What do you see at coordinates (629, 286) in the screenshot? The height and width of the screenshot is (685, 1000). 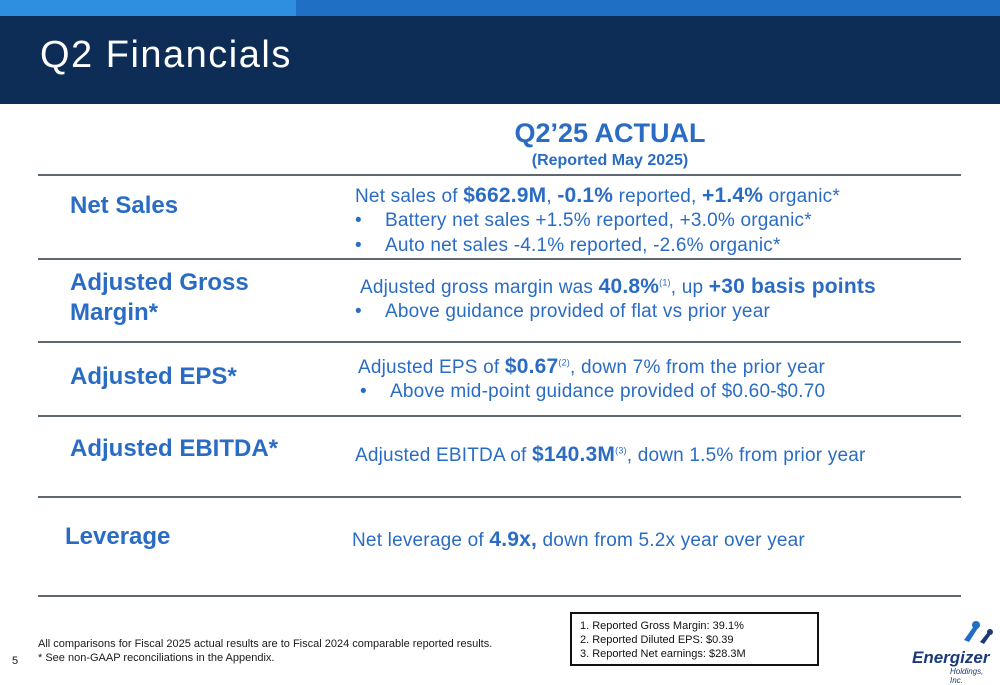 I see `value: 40.8%` at bounding box center [629, 286].